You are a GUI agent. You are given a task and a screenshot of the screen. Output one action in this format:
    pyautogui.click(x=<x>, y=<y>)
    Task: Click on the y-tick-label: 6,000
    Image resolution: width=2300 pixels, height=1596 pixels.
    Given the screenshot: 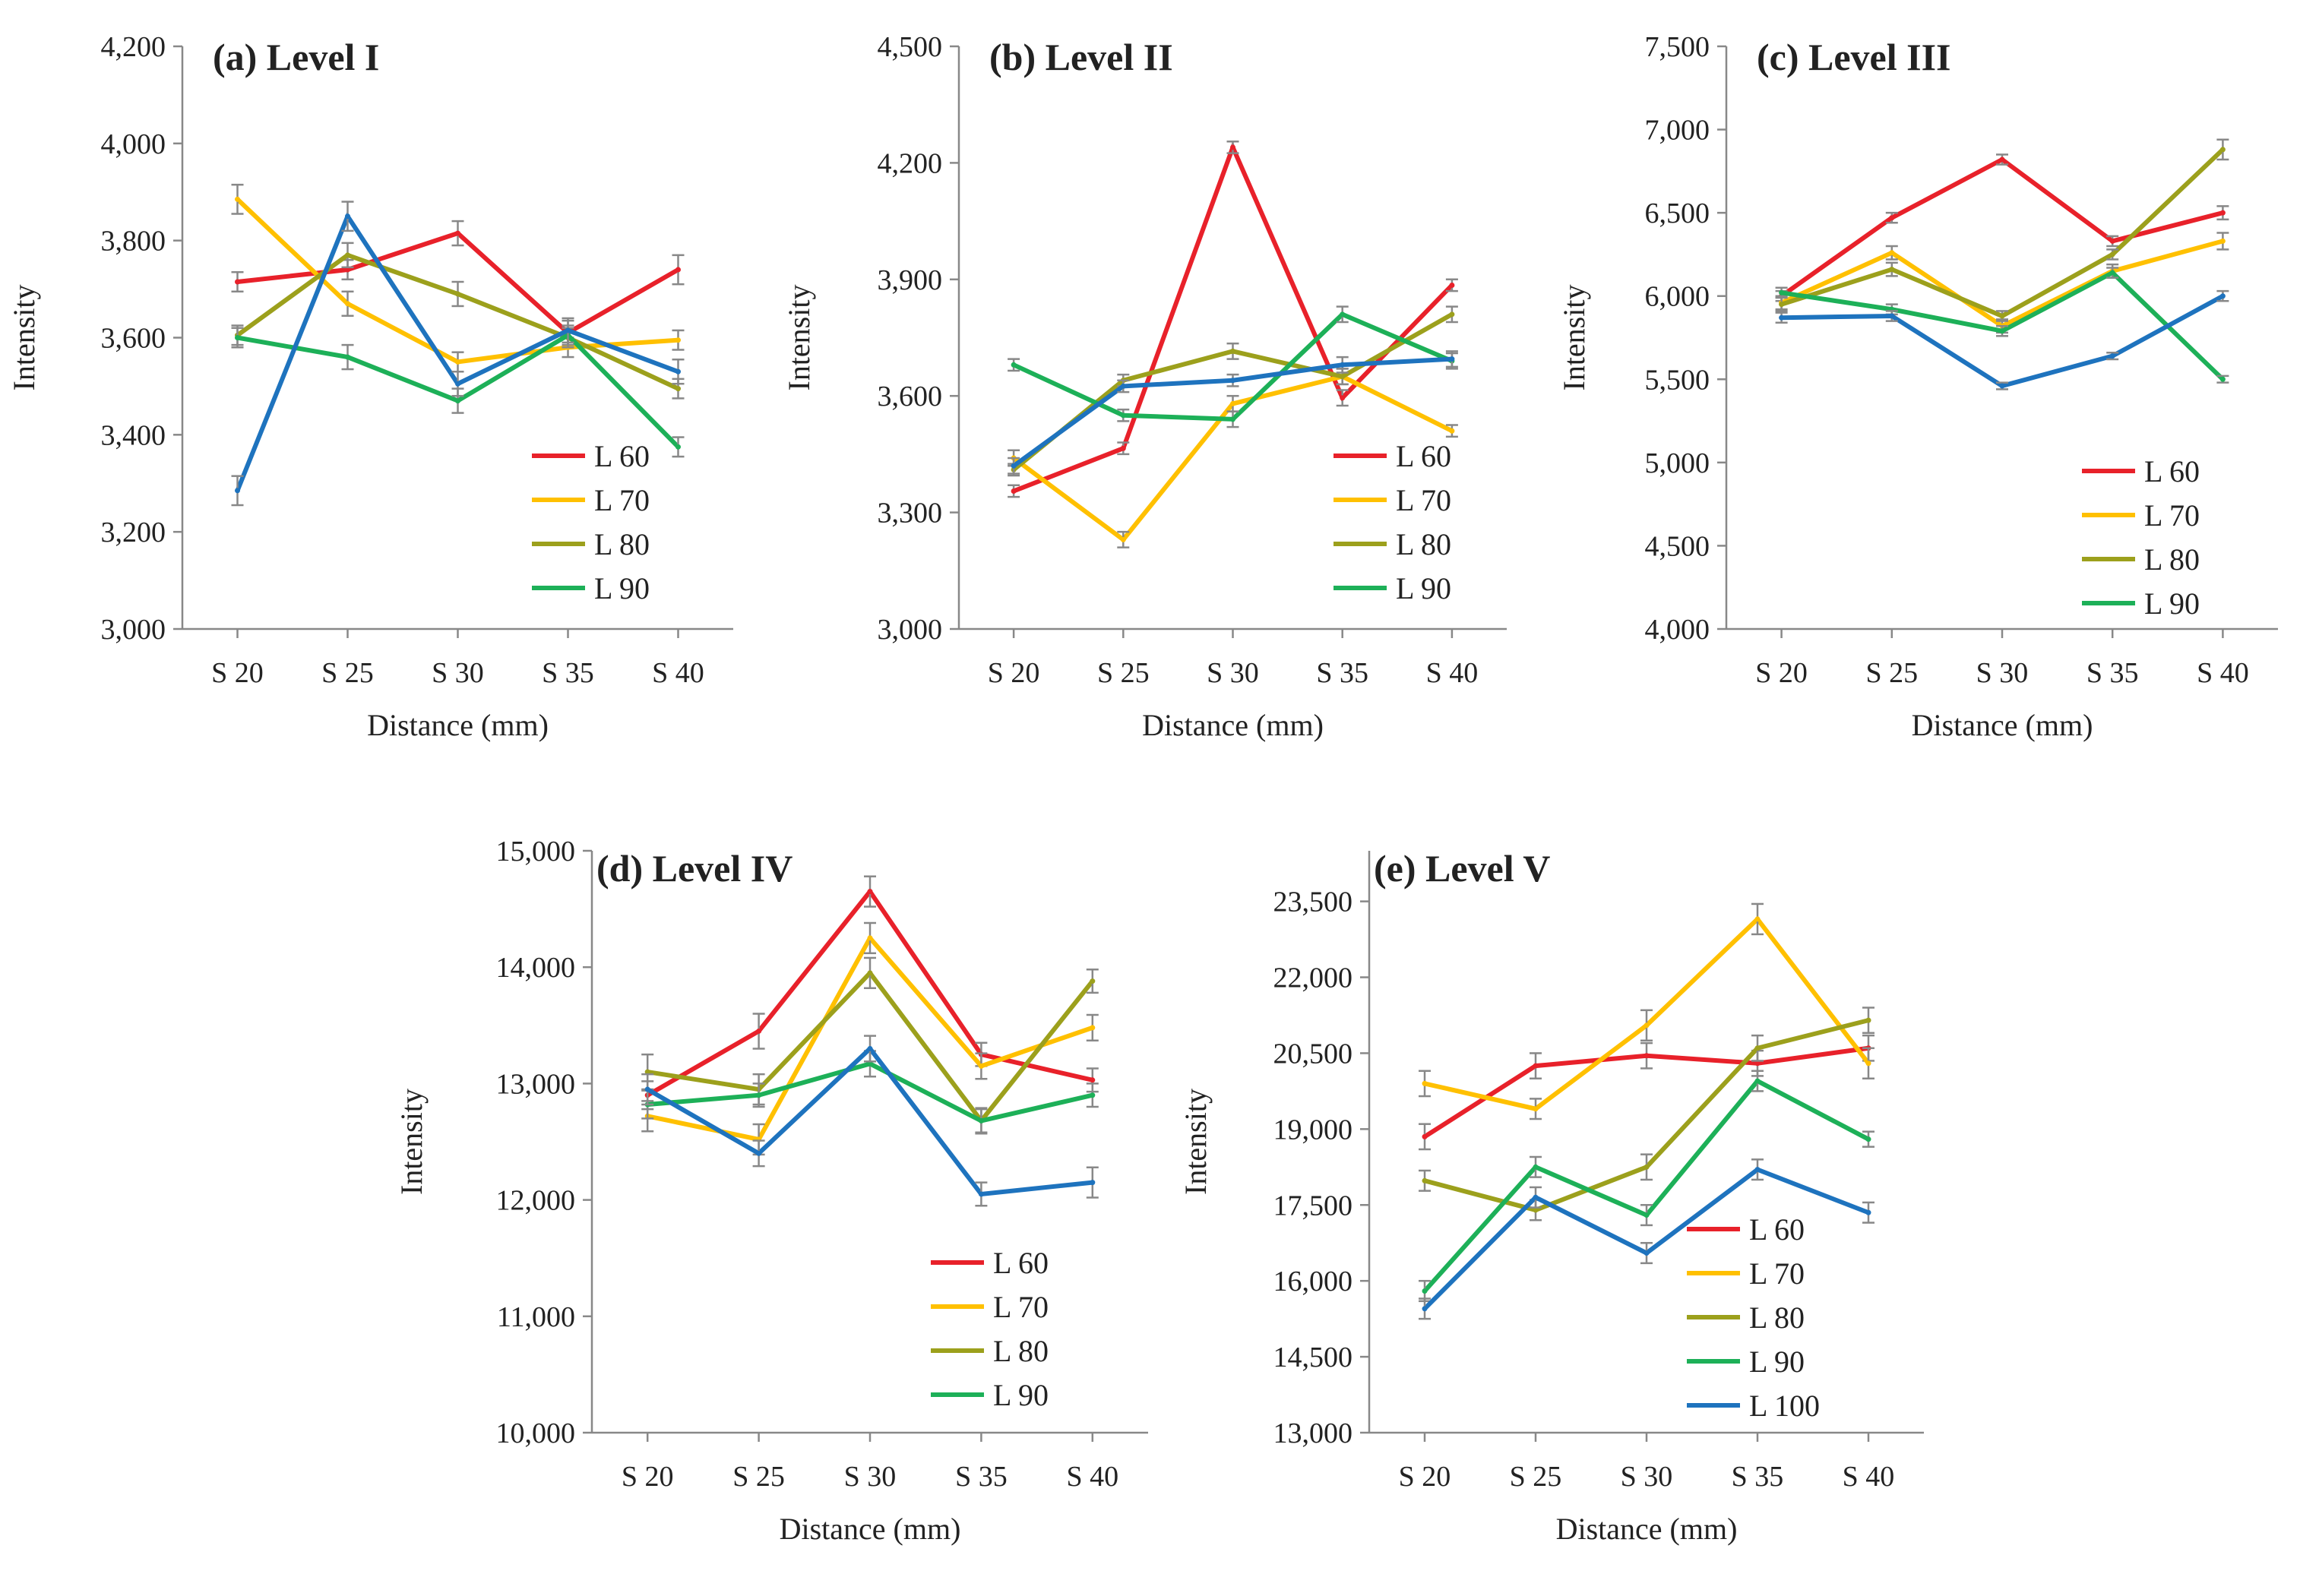 What is the action you would take?
    pyautogui.click(x=1677, y=297)
    